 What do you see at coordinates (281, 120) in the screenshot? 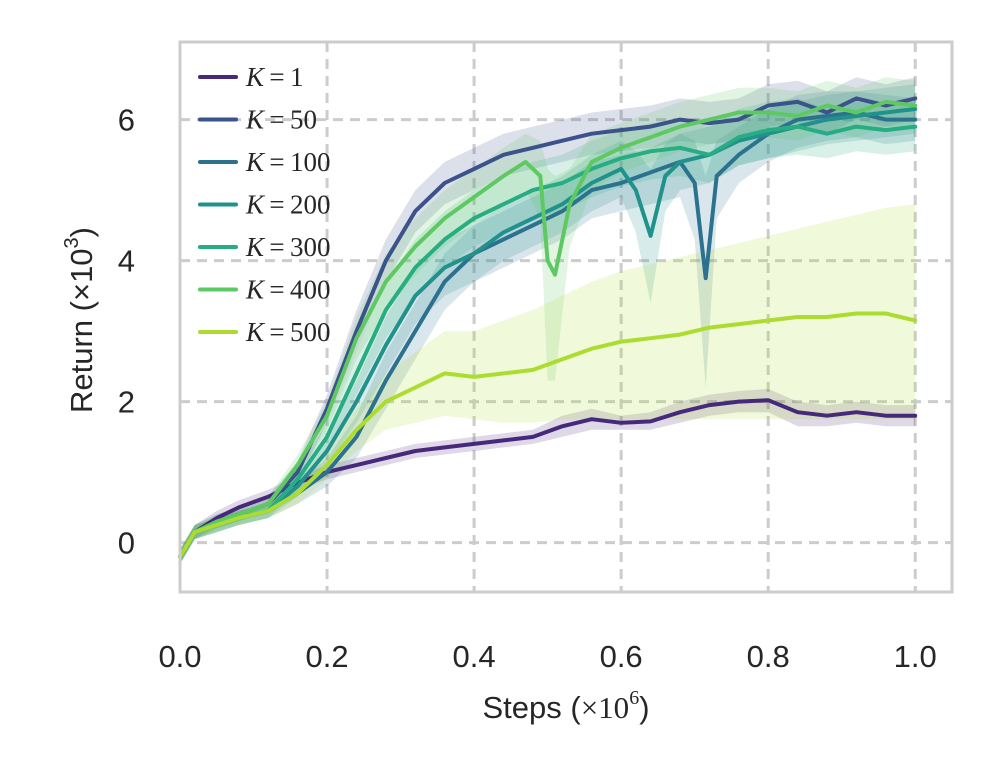
I see `legend-label: K = 50` at bounding box center [281, 120].